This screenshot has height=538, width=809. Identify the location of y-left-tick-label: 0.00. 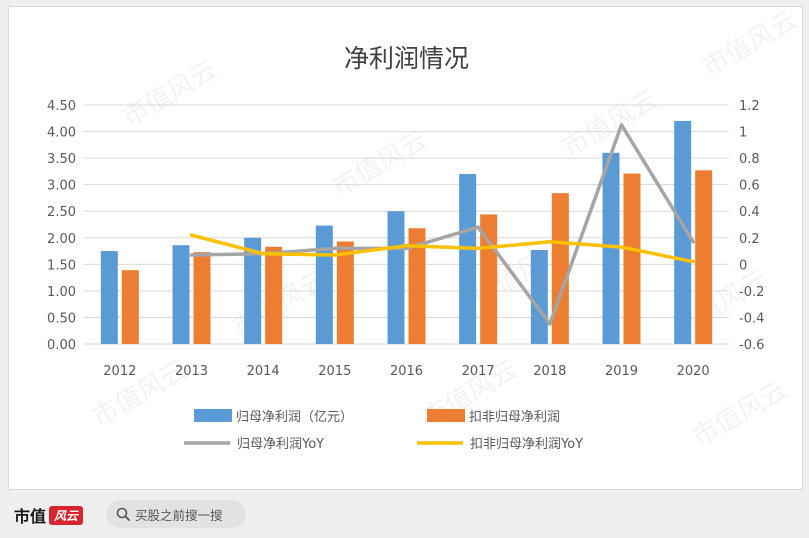
(61, 345).